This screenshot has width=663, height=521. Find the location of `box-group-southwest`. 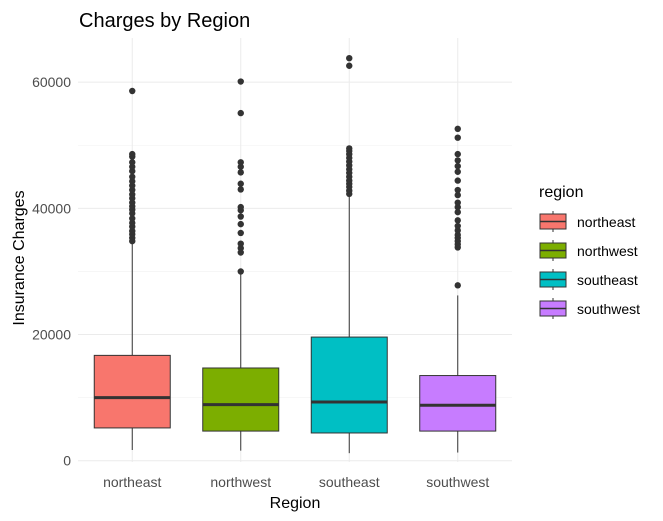

box-group-southwest is located at coordinates (458, 289).